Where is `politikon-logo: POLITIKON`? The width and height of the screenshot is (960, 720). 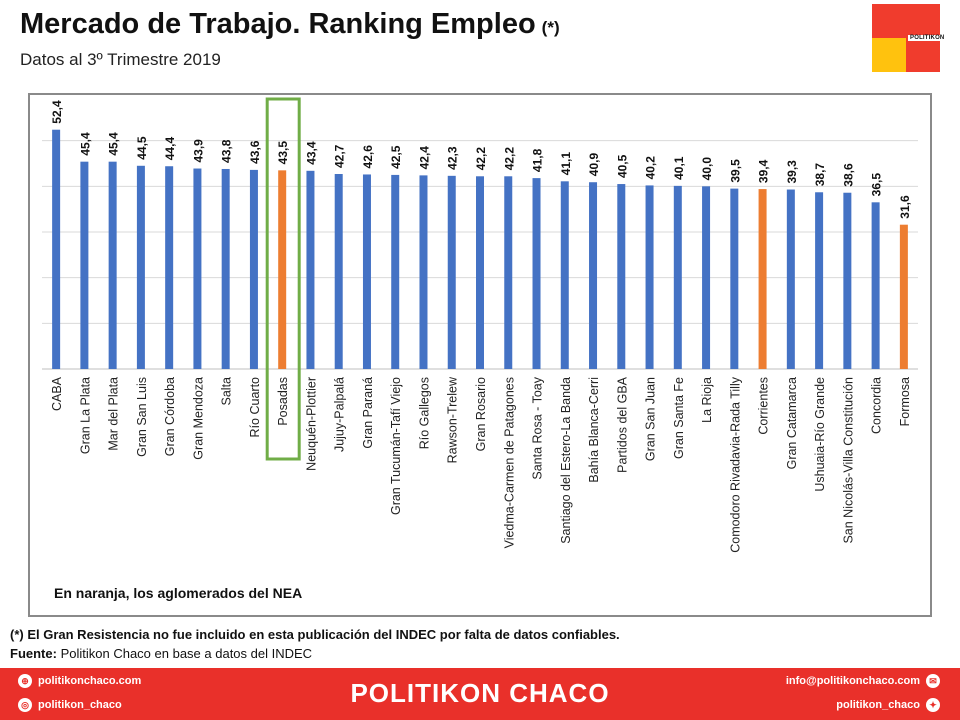 politikon-logo: POLITIKON is located at coordinates (909, 38).